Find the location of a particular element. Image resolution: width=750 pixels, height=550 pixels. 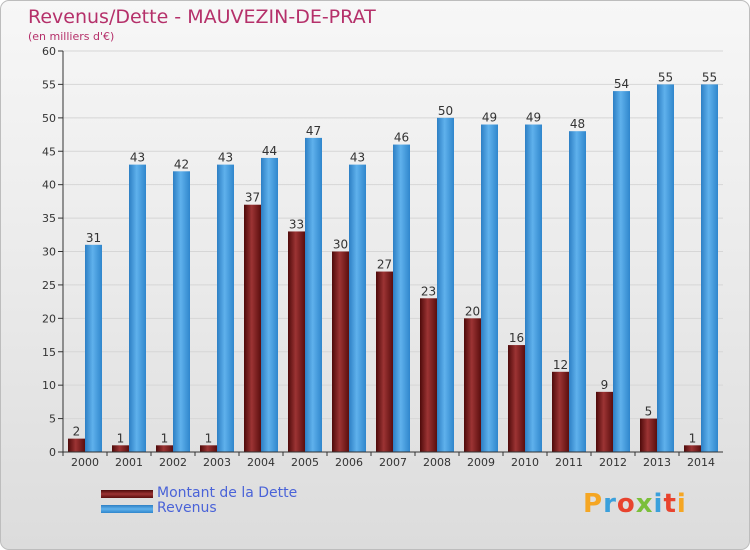

y-tick-label: 35 is located at coordinates (49, 218).